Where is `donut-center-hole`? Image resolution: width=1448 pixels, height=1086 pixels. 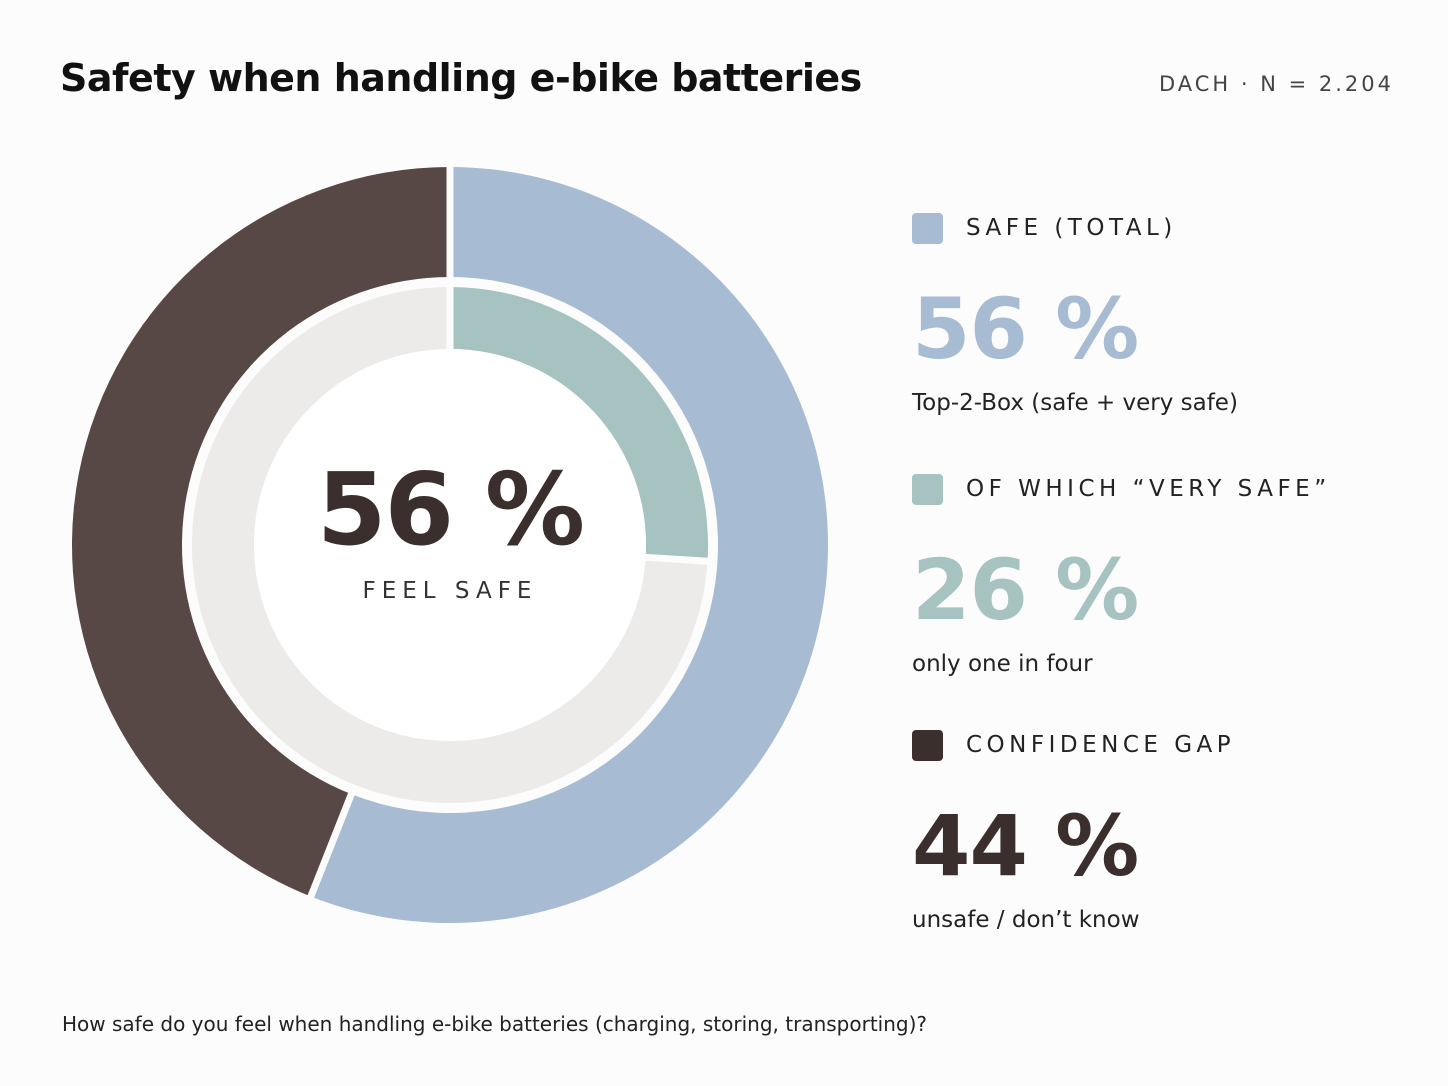
donut-center-hole is located at coordinates (450, 545).